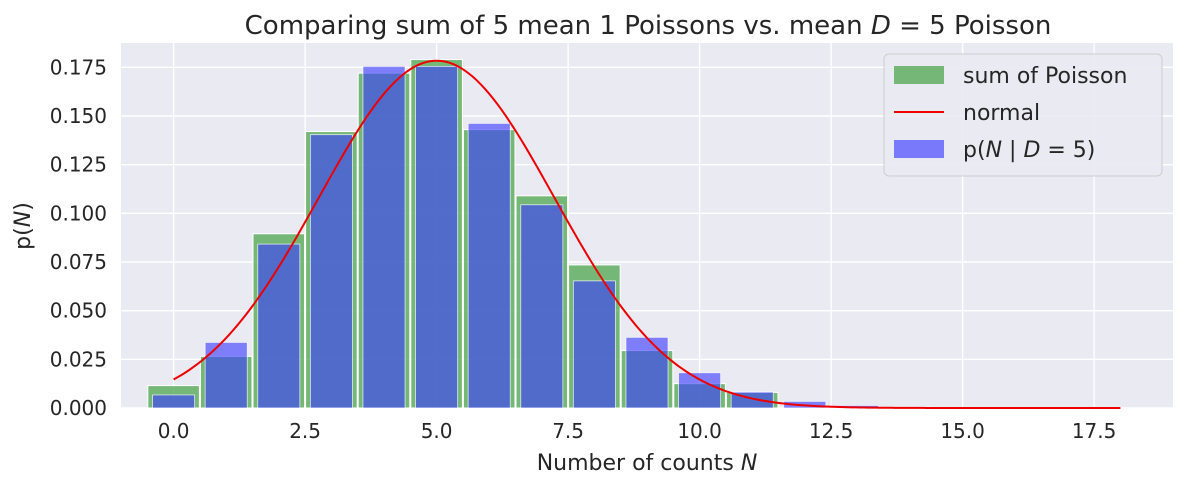  I want to click on x-tick-label: 7.5, so click(568, 431).